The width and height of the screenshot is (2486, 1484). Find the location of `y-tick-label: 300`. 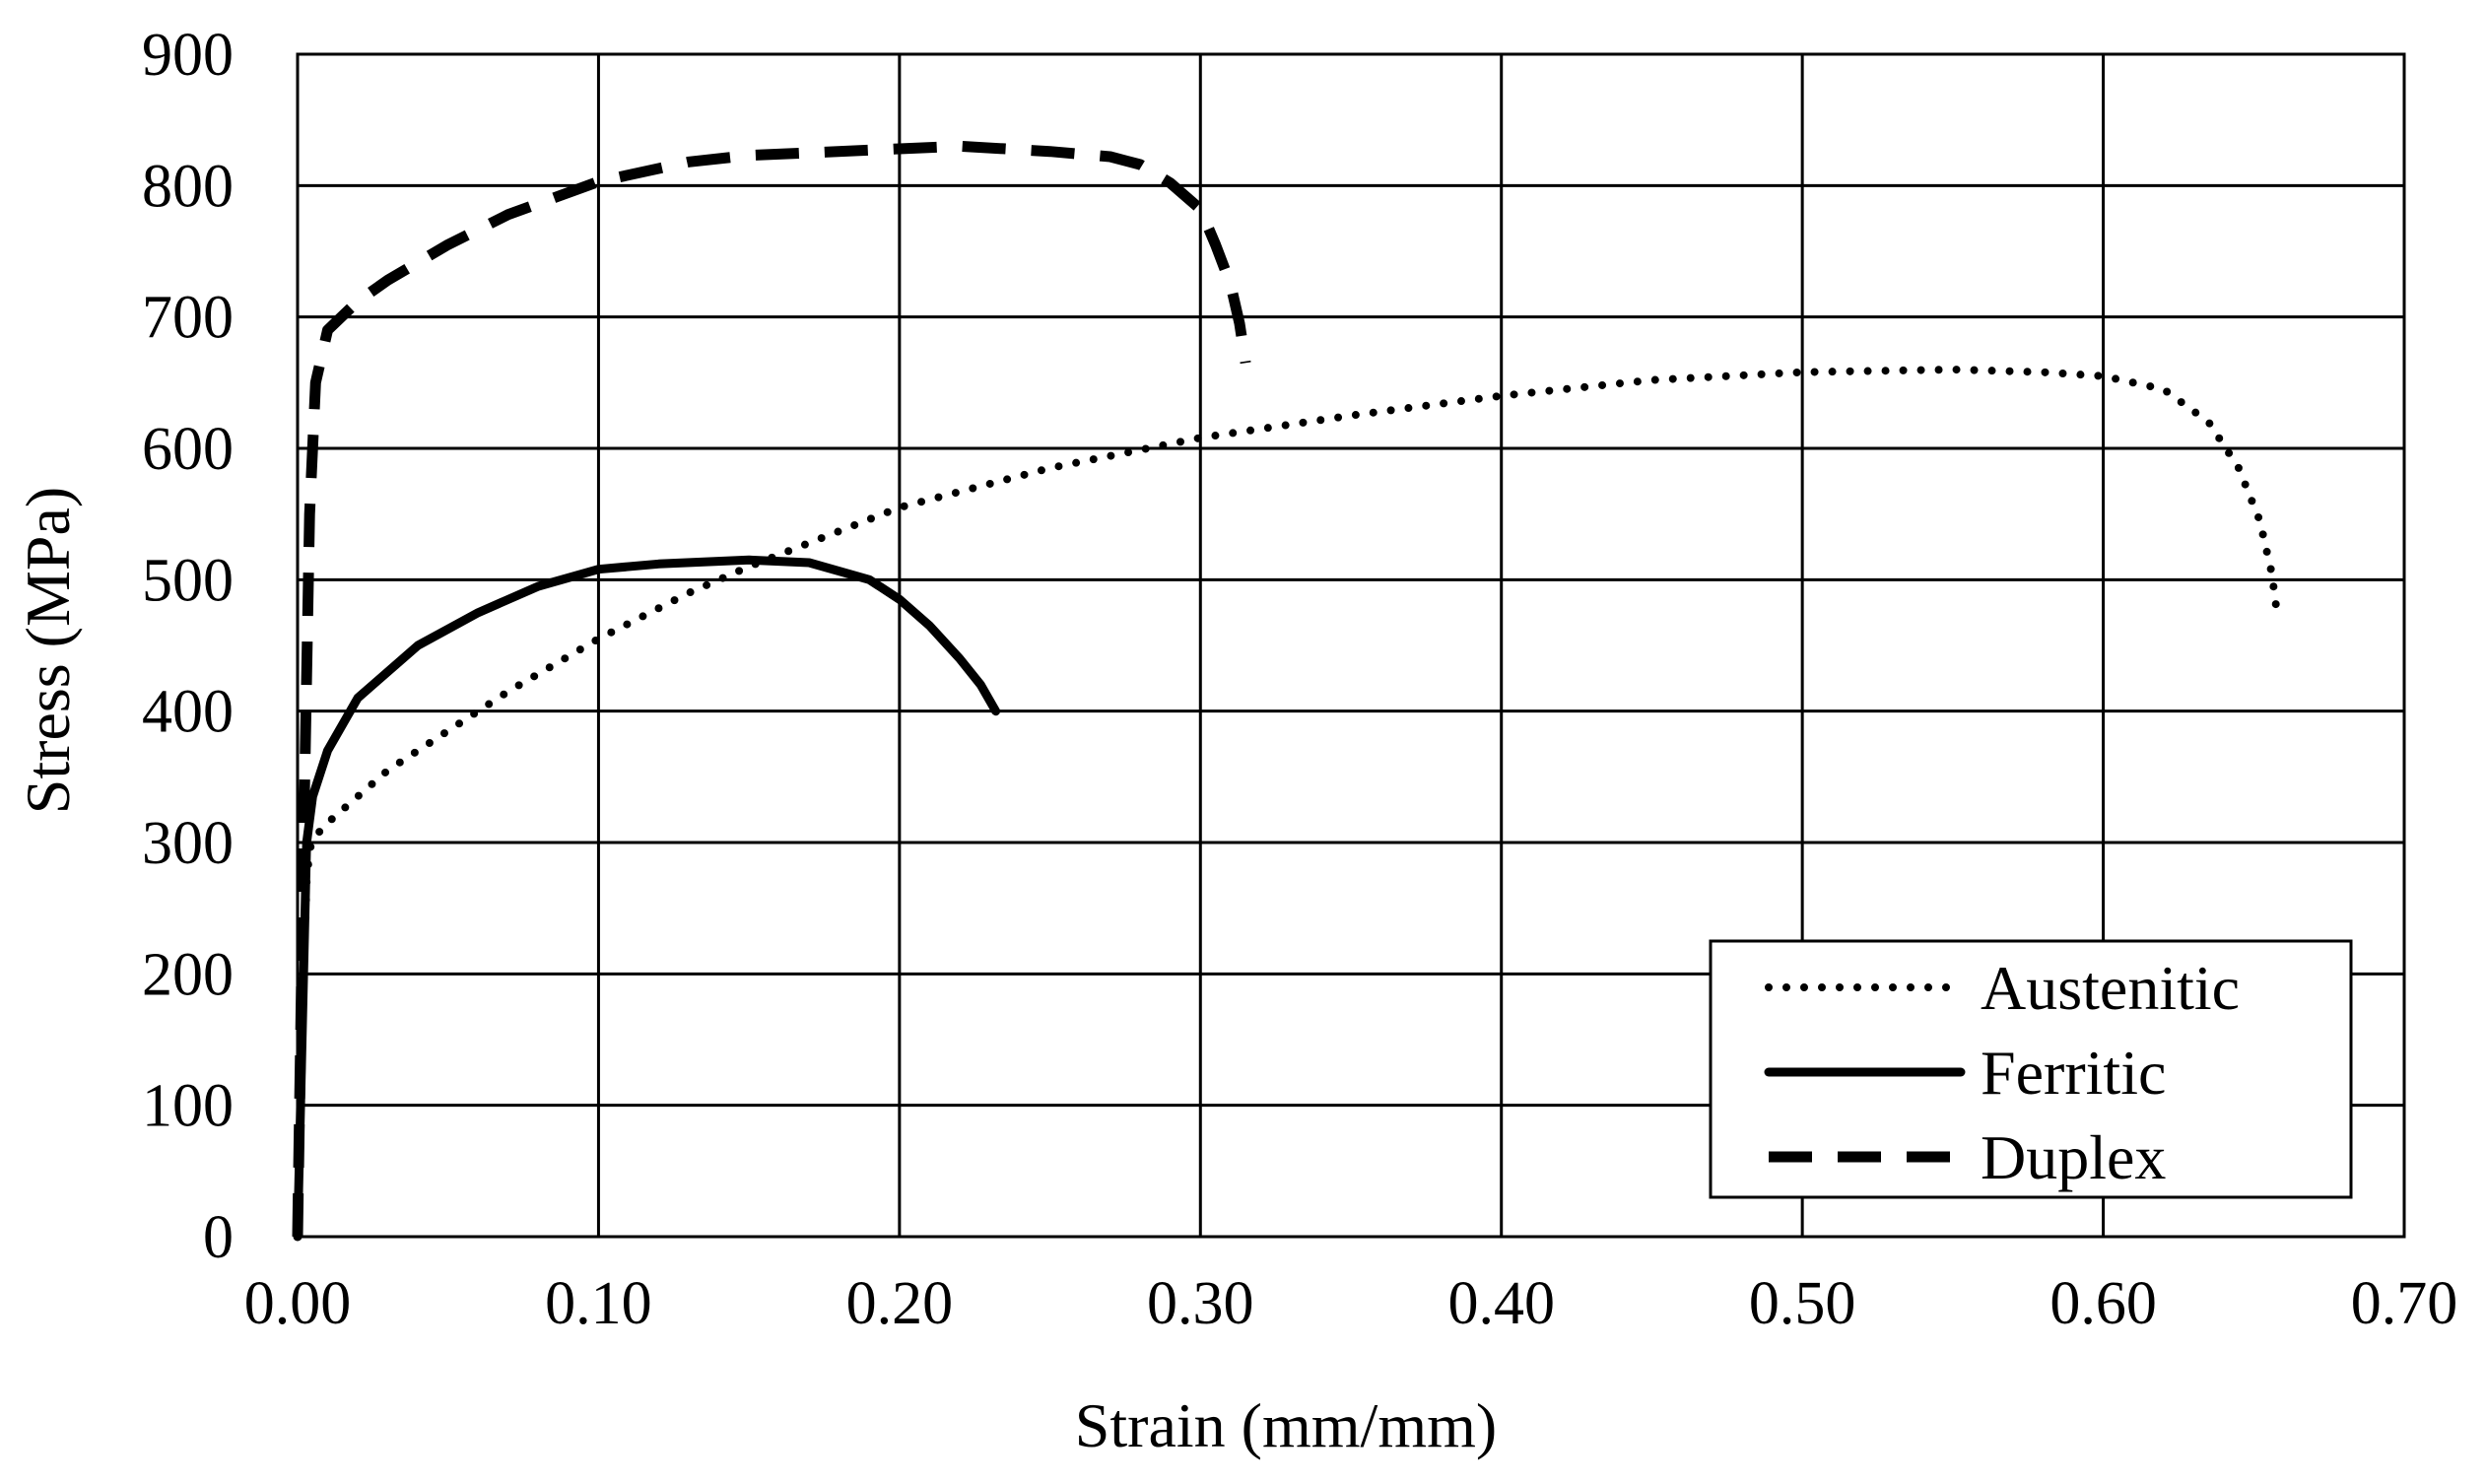

y-tick-label: 300 is located at coordinates (188, 843).